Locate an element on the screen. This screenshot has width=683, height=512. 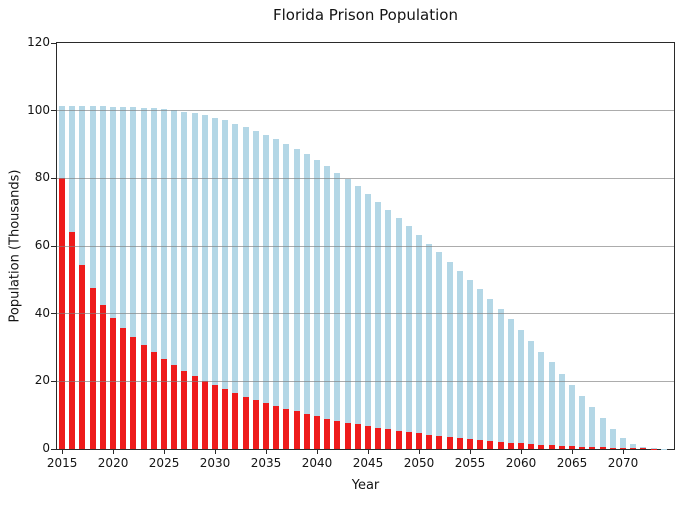
y-tick-label: 60 is located at coordinates (42, 245).